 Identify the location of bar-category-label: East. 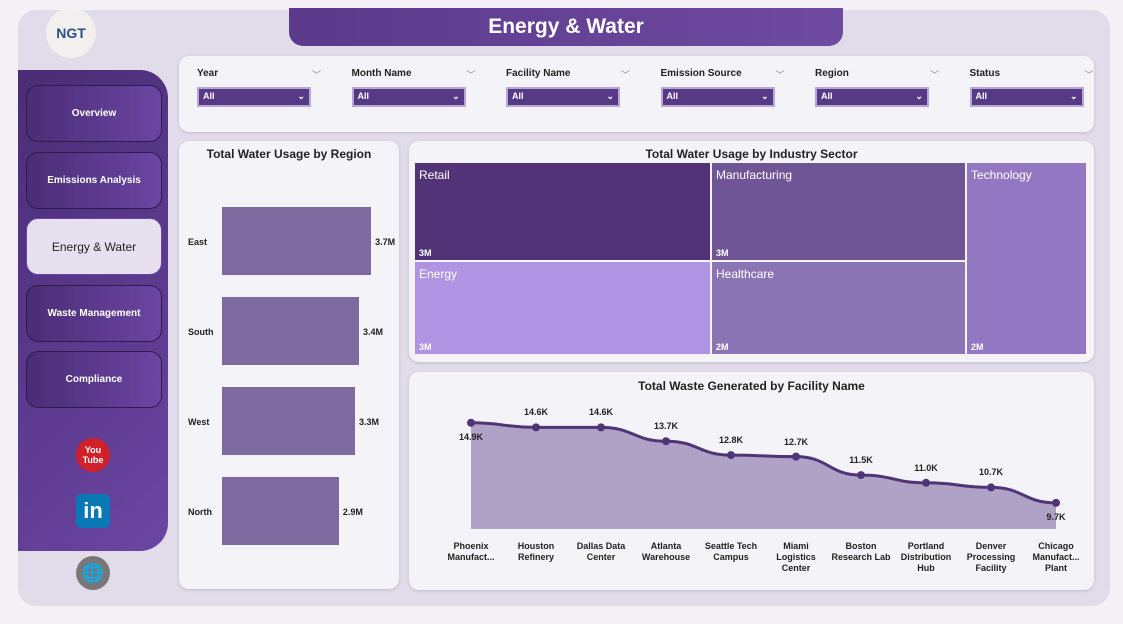
(198, 242).